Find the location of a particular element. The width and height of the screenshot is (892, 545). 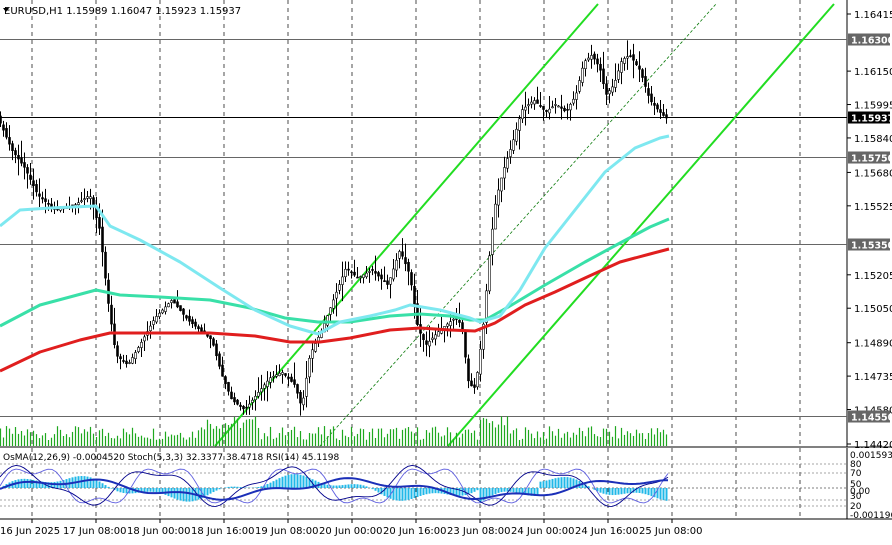

price-label: 1.15205 is located at coordinates (873, 276).